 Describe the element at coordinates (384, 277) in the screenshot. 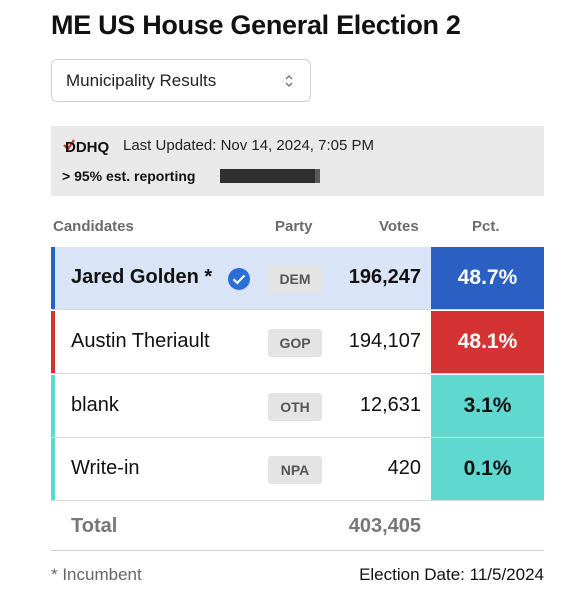

I see `candidate-votes: 196,247` at that location.